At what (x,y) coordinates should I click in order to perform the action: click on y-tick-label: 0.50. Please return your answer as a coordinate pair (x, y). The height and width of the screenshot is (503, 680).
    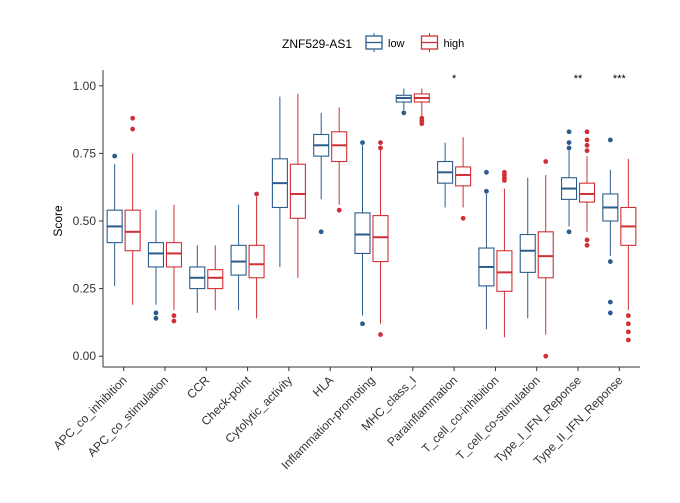
    Looking at the image, I should click on (85, 221).